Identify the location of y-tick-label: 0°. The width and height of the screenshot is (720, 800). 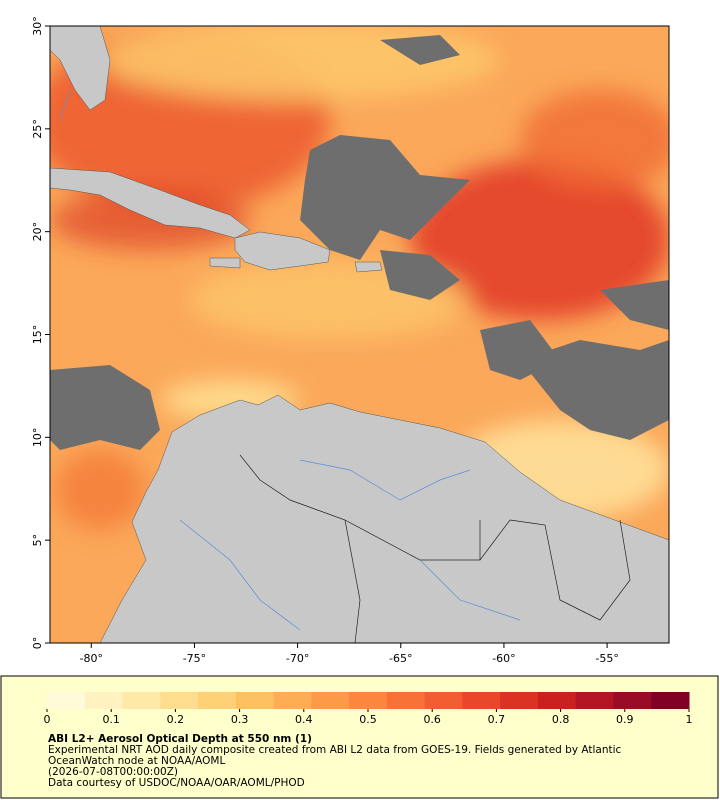
(37, 643).